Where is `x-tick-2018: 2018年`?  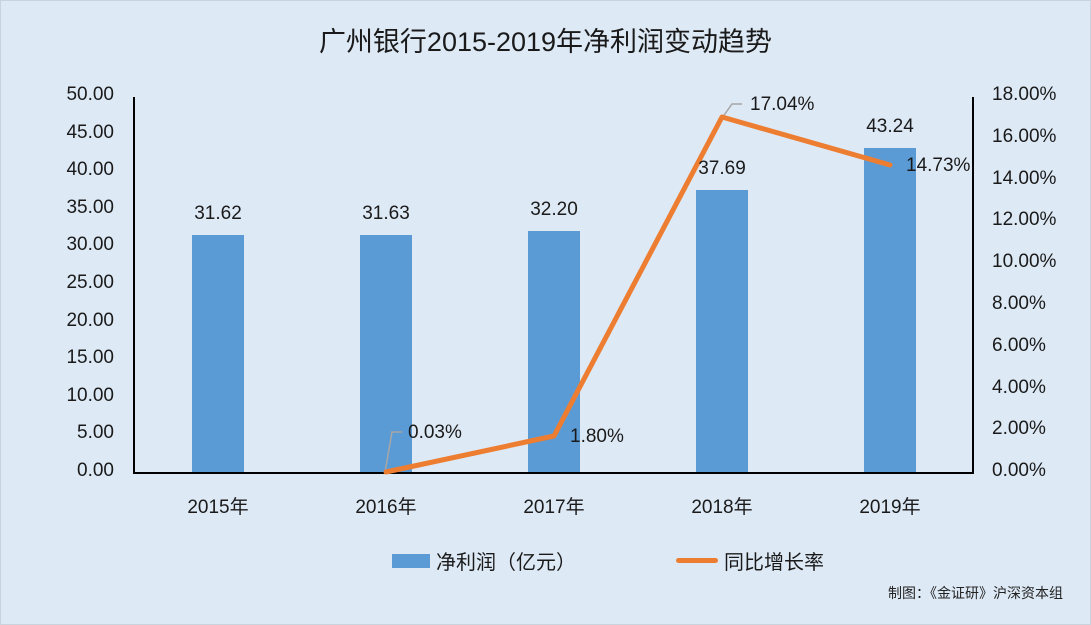
x-tick-2018: 2018年 is located at coordinates (722, 507).